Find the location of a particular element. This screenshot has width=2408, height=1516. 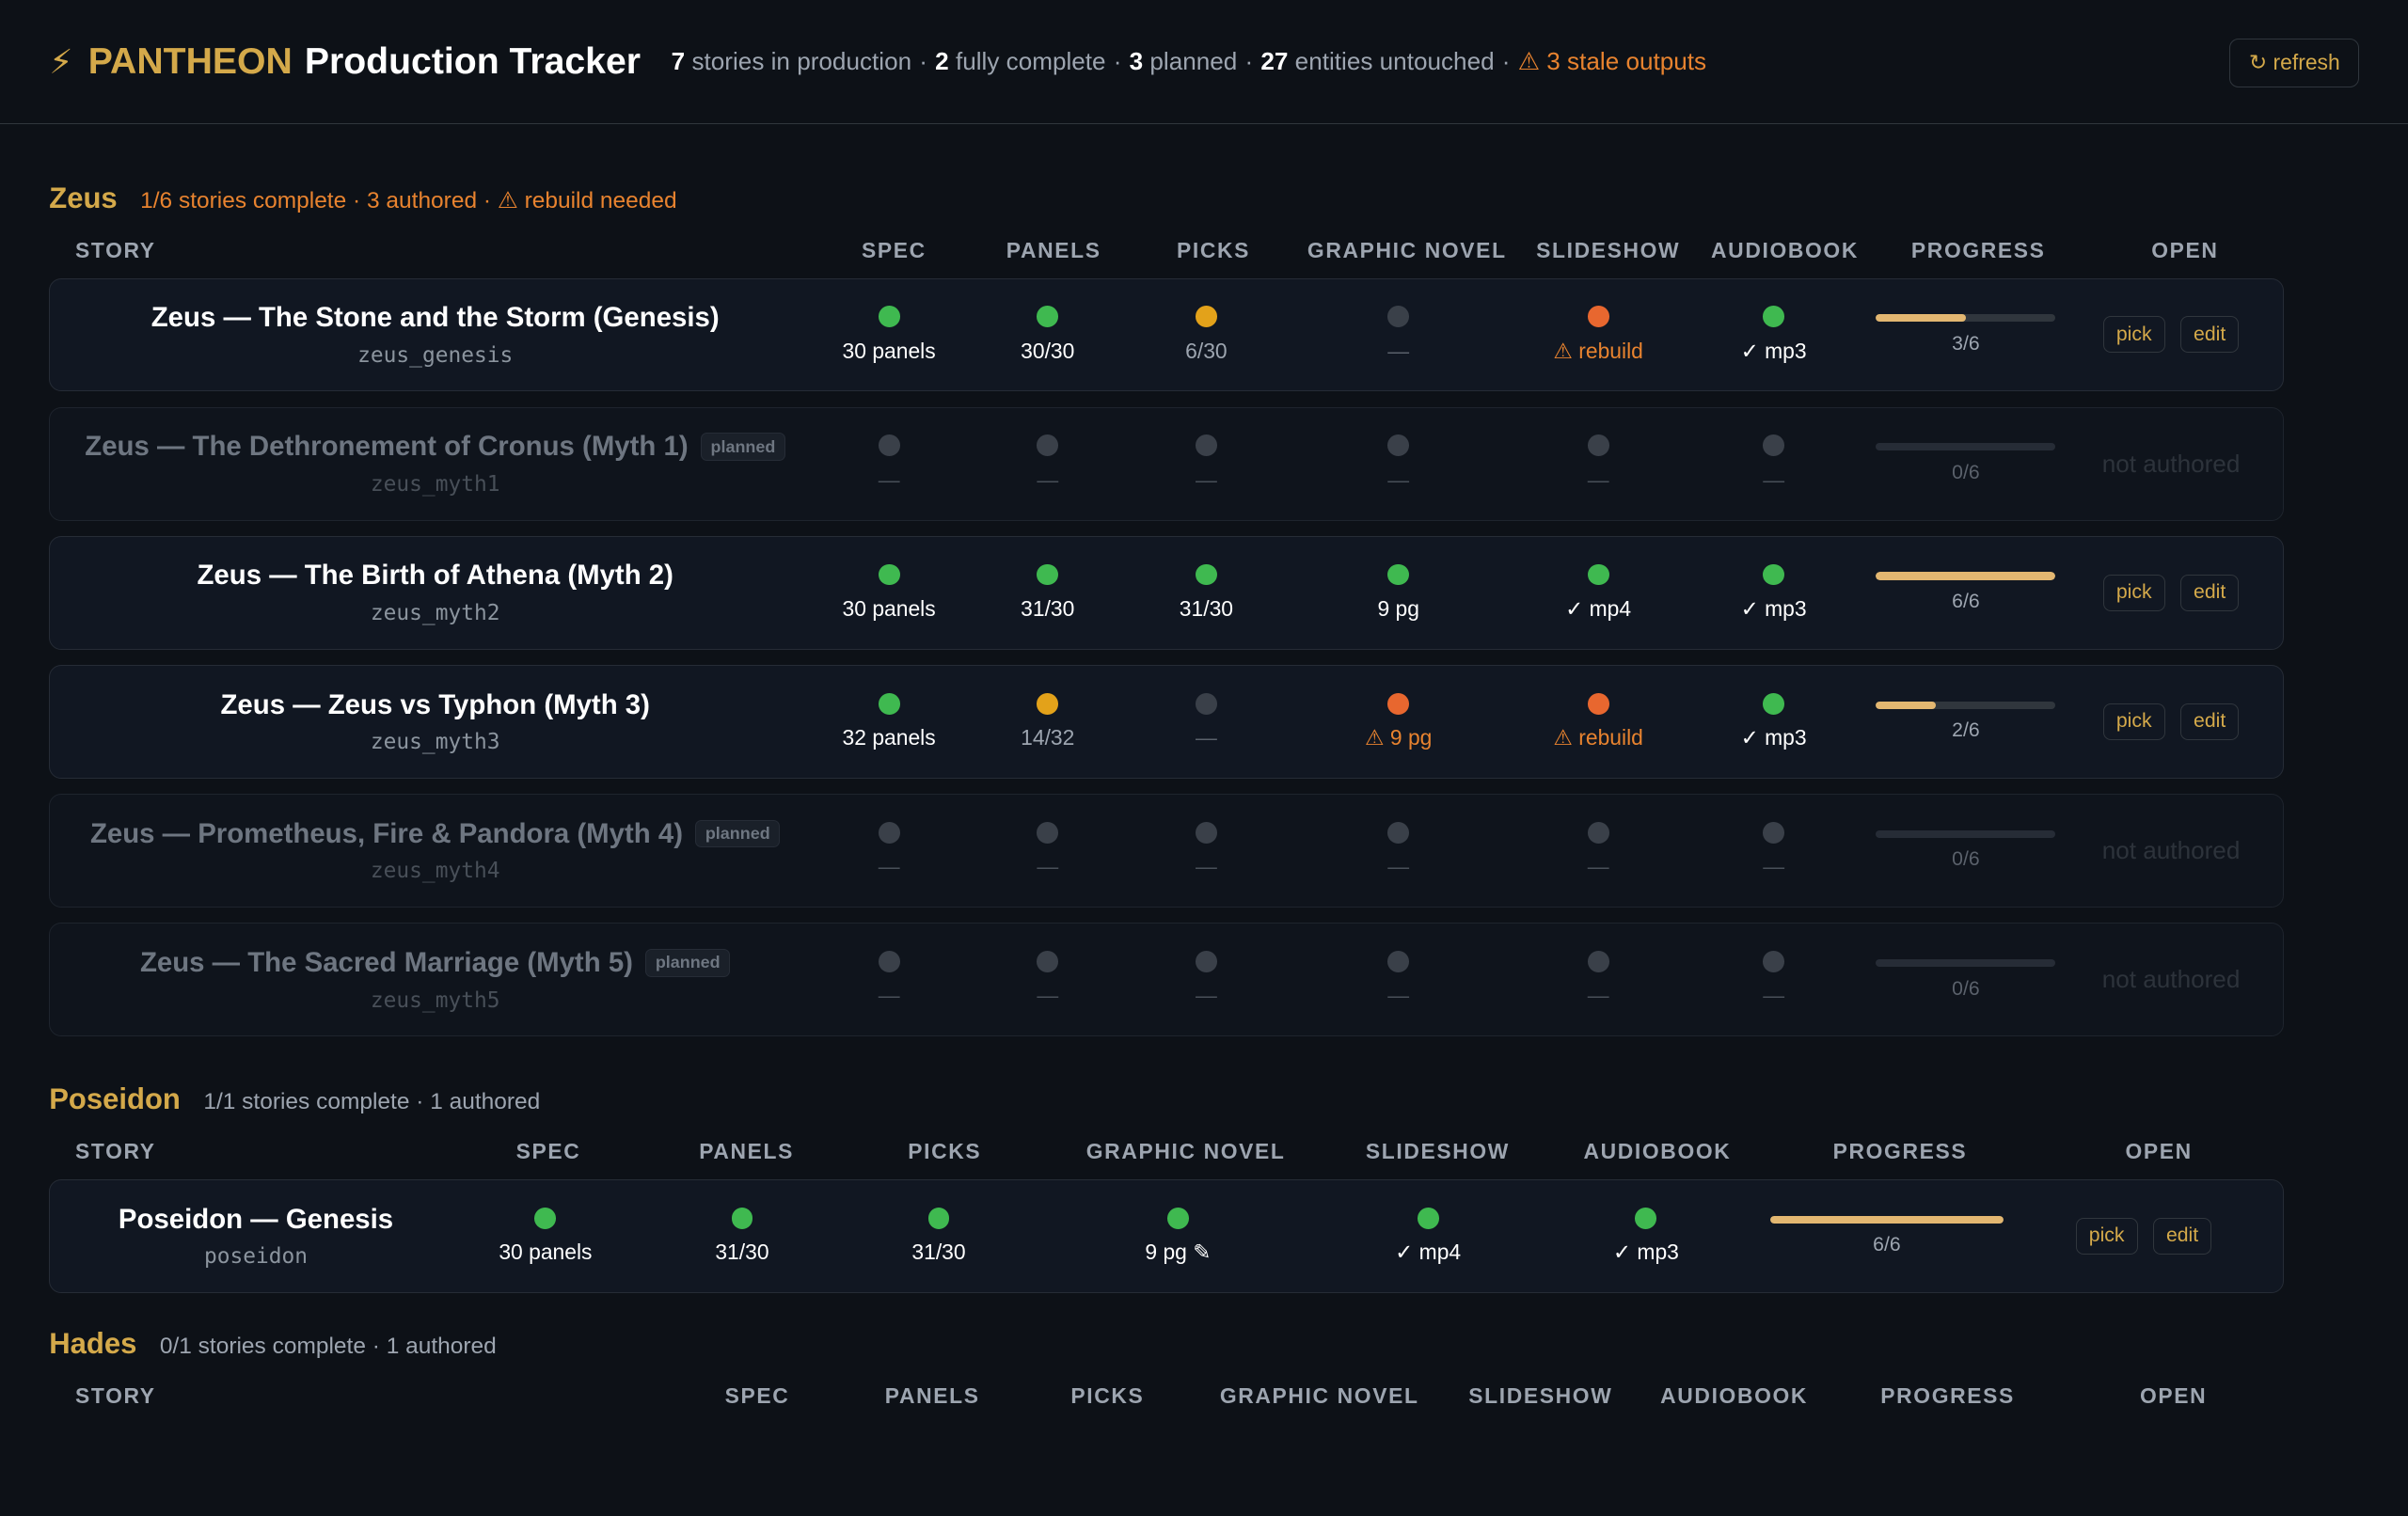

section-title: Zeus is located at coordinates (84, 197).